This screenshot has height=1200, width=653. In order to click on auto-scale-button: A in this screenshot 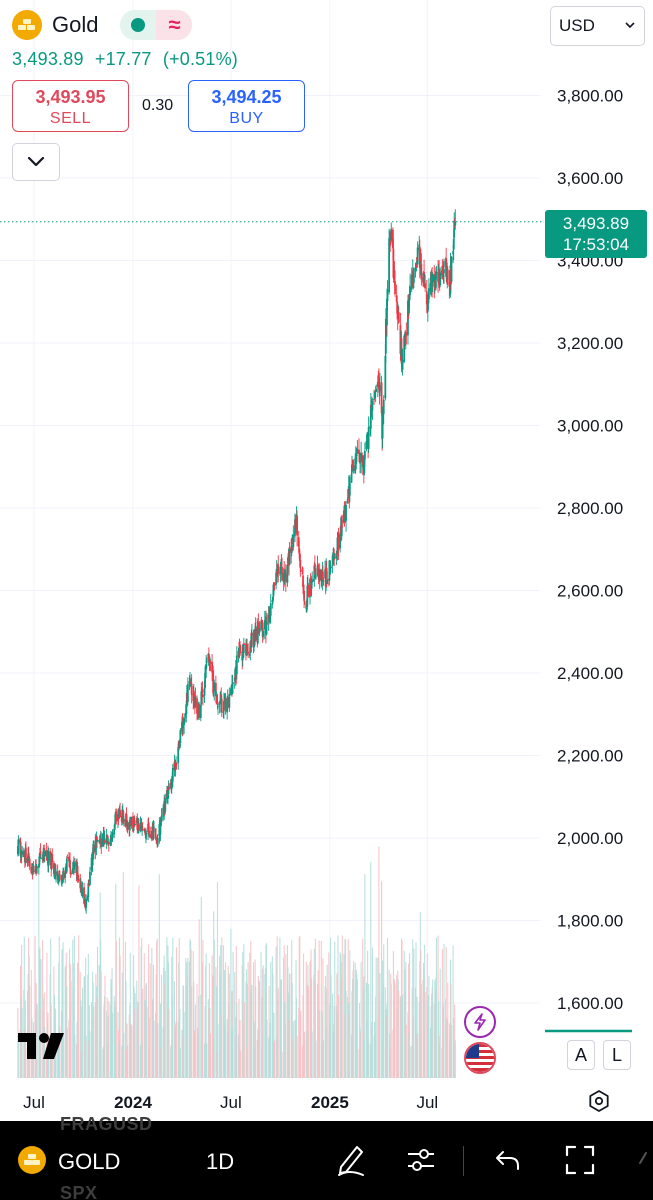, I will do `click(581, 1055)`.